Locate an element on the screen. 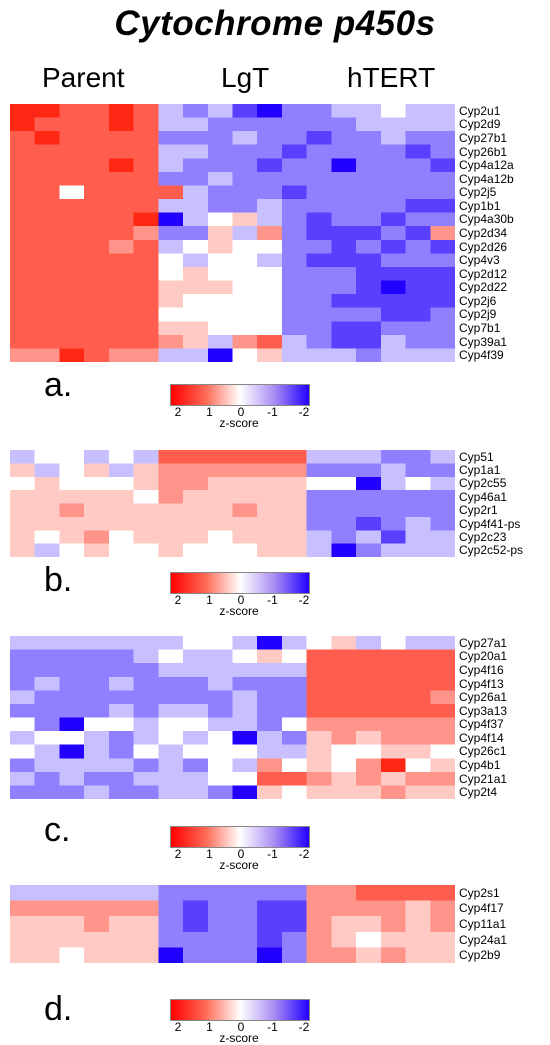  panel-letter: b. is located at coordinates (58, 580).